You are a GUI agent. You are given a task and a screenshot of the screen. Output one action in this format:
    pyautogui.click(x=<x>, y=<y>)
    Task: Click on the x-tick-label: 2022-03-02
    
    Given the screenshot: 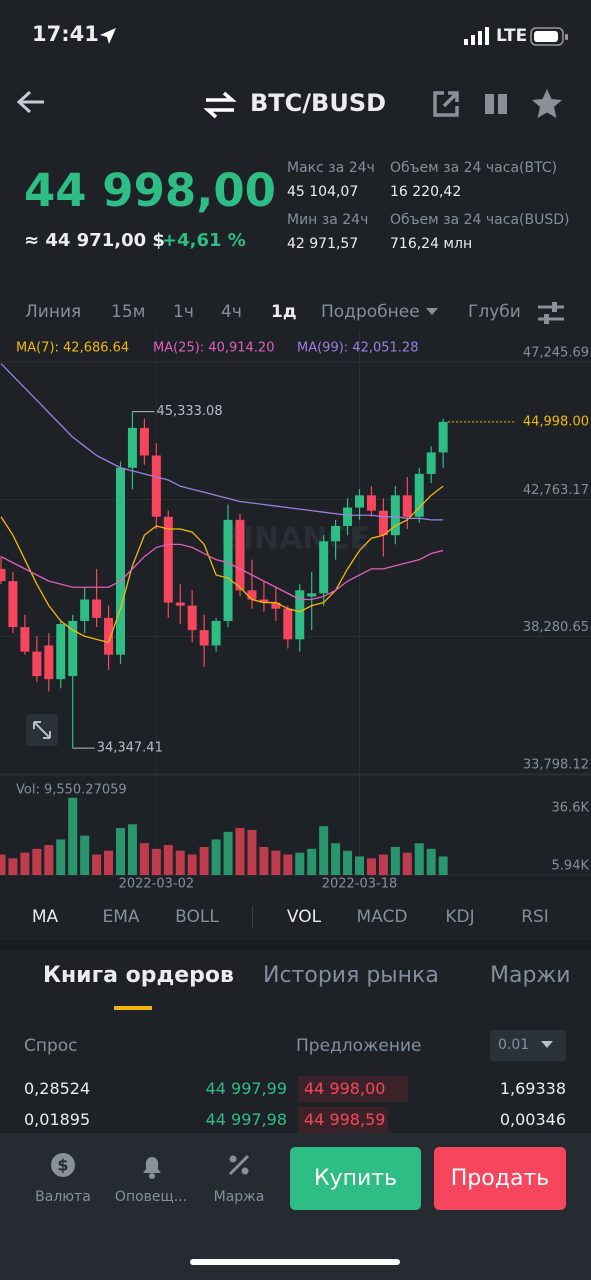 What is the action you would take?
    pyautogui.click(x=157, y=884)
    